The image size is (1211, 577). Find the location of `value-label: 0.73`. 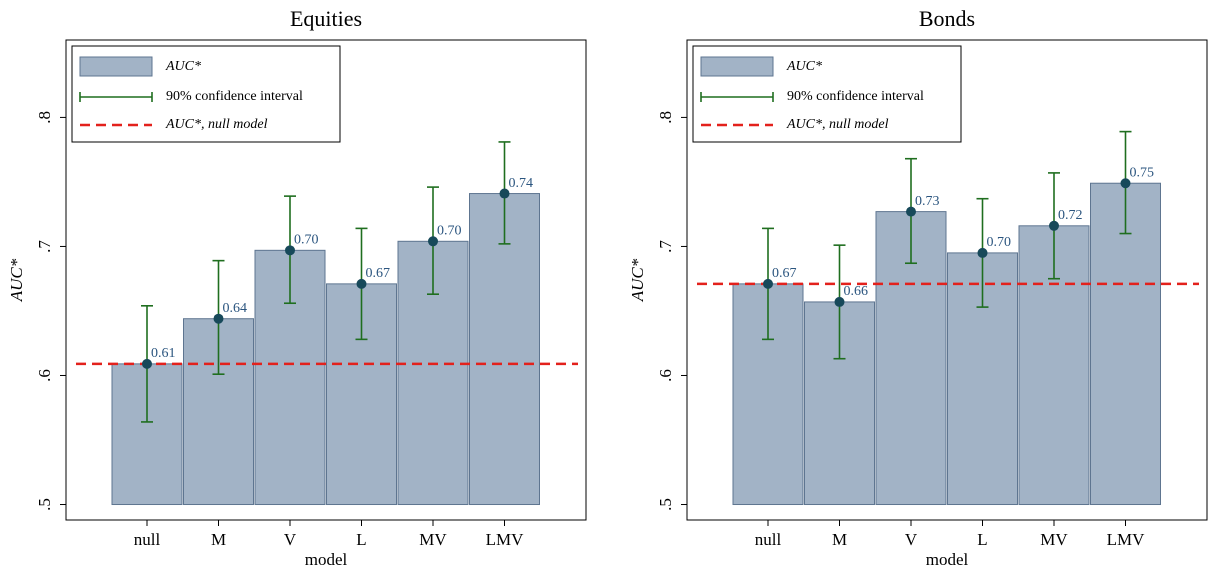

value-label: 0.73 is located at coordinates (927, 201).